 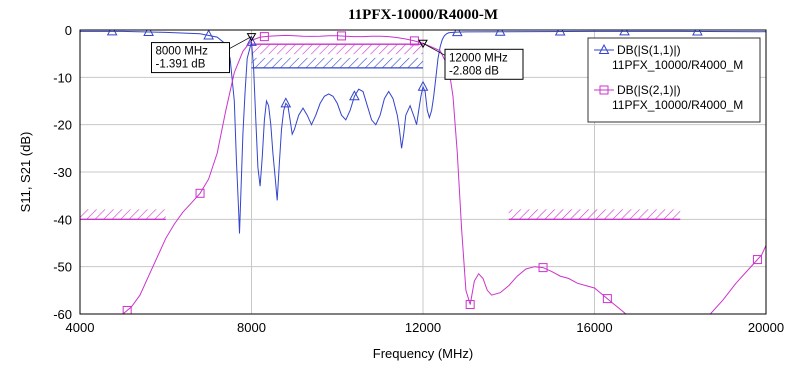 I want to click on marker-annotation: 12000 MHz-2.808 dB, so click(x=471, y=59).